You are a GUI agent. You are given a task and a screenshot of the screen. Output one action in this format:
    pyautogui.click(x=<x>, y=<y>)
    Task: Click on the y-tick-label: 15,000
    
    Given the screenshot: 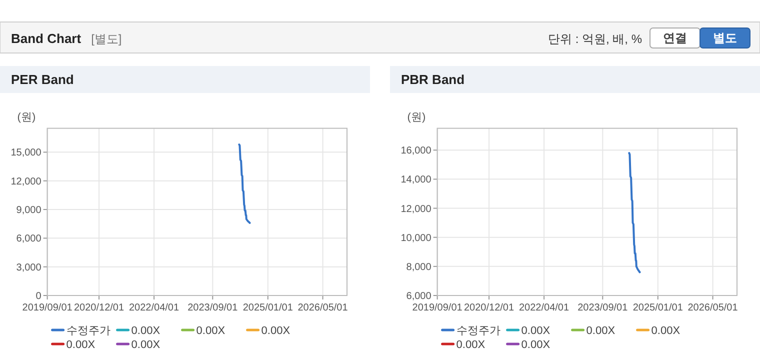 What is the action you would take?
    pyautogui.click(x=26, y=153)
    